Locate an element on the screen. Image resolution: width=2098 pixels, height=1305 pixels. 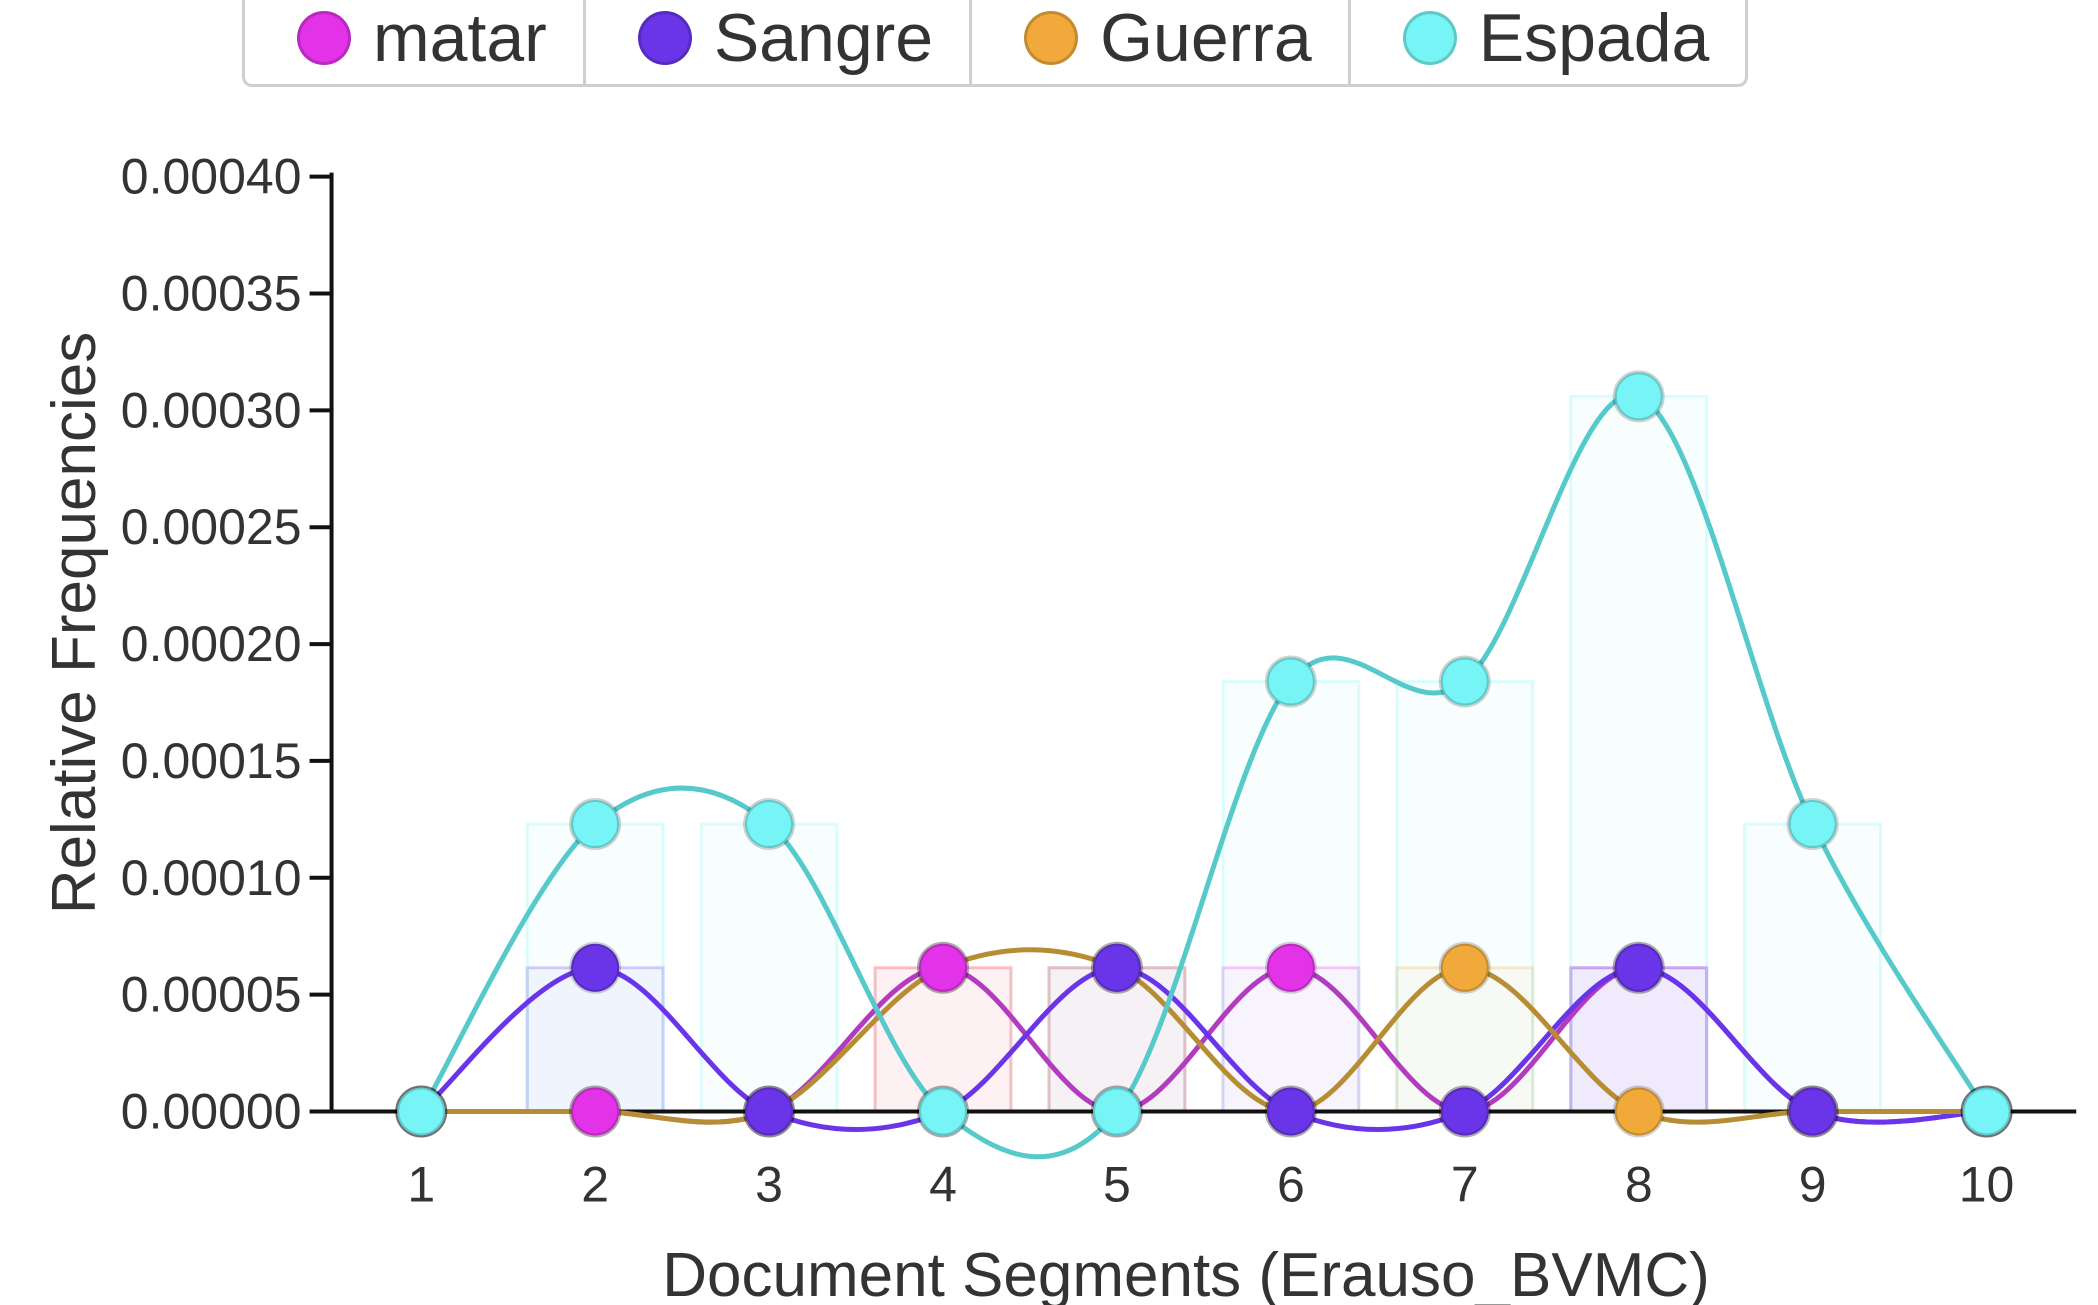
legend-item-guerra: Guerra is located at coordinates (1161, 42).